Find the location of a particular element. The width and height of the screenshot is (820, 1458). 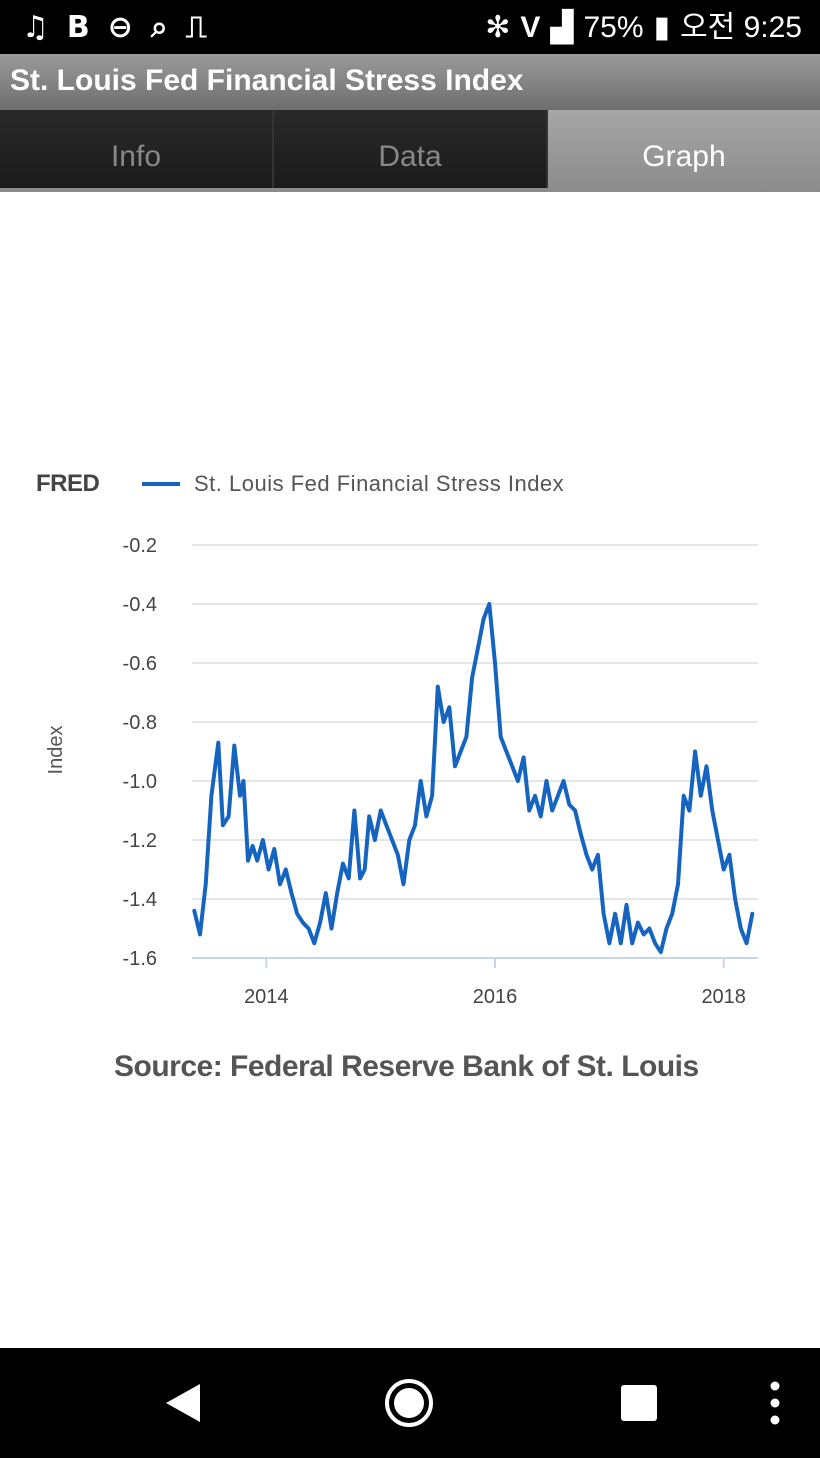

y-tick-label: -1.4 is located at coordinates (140, 900).